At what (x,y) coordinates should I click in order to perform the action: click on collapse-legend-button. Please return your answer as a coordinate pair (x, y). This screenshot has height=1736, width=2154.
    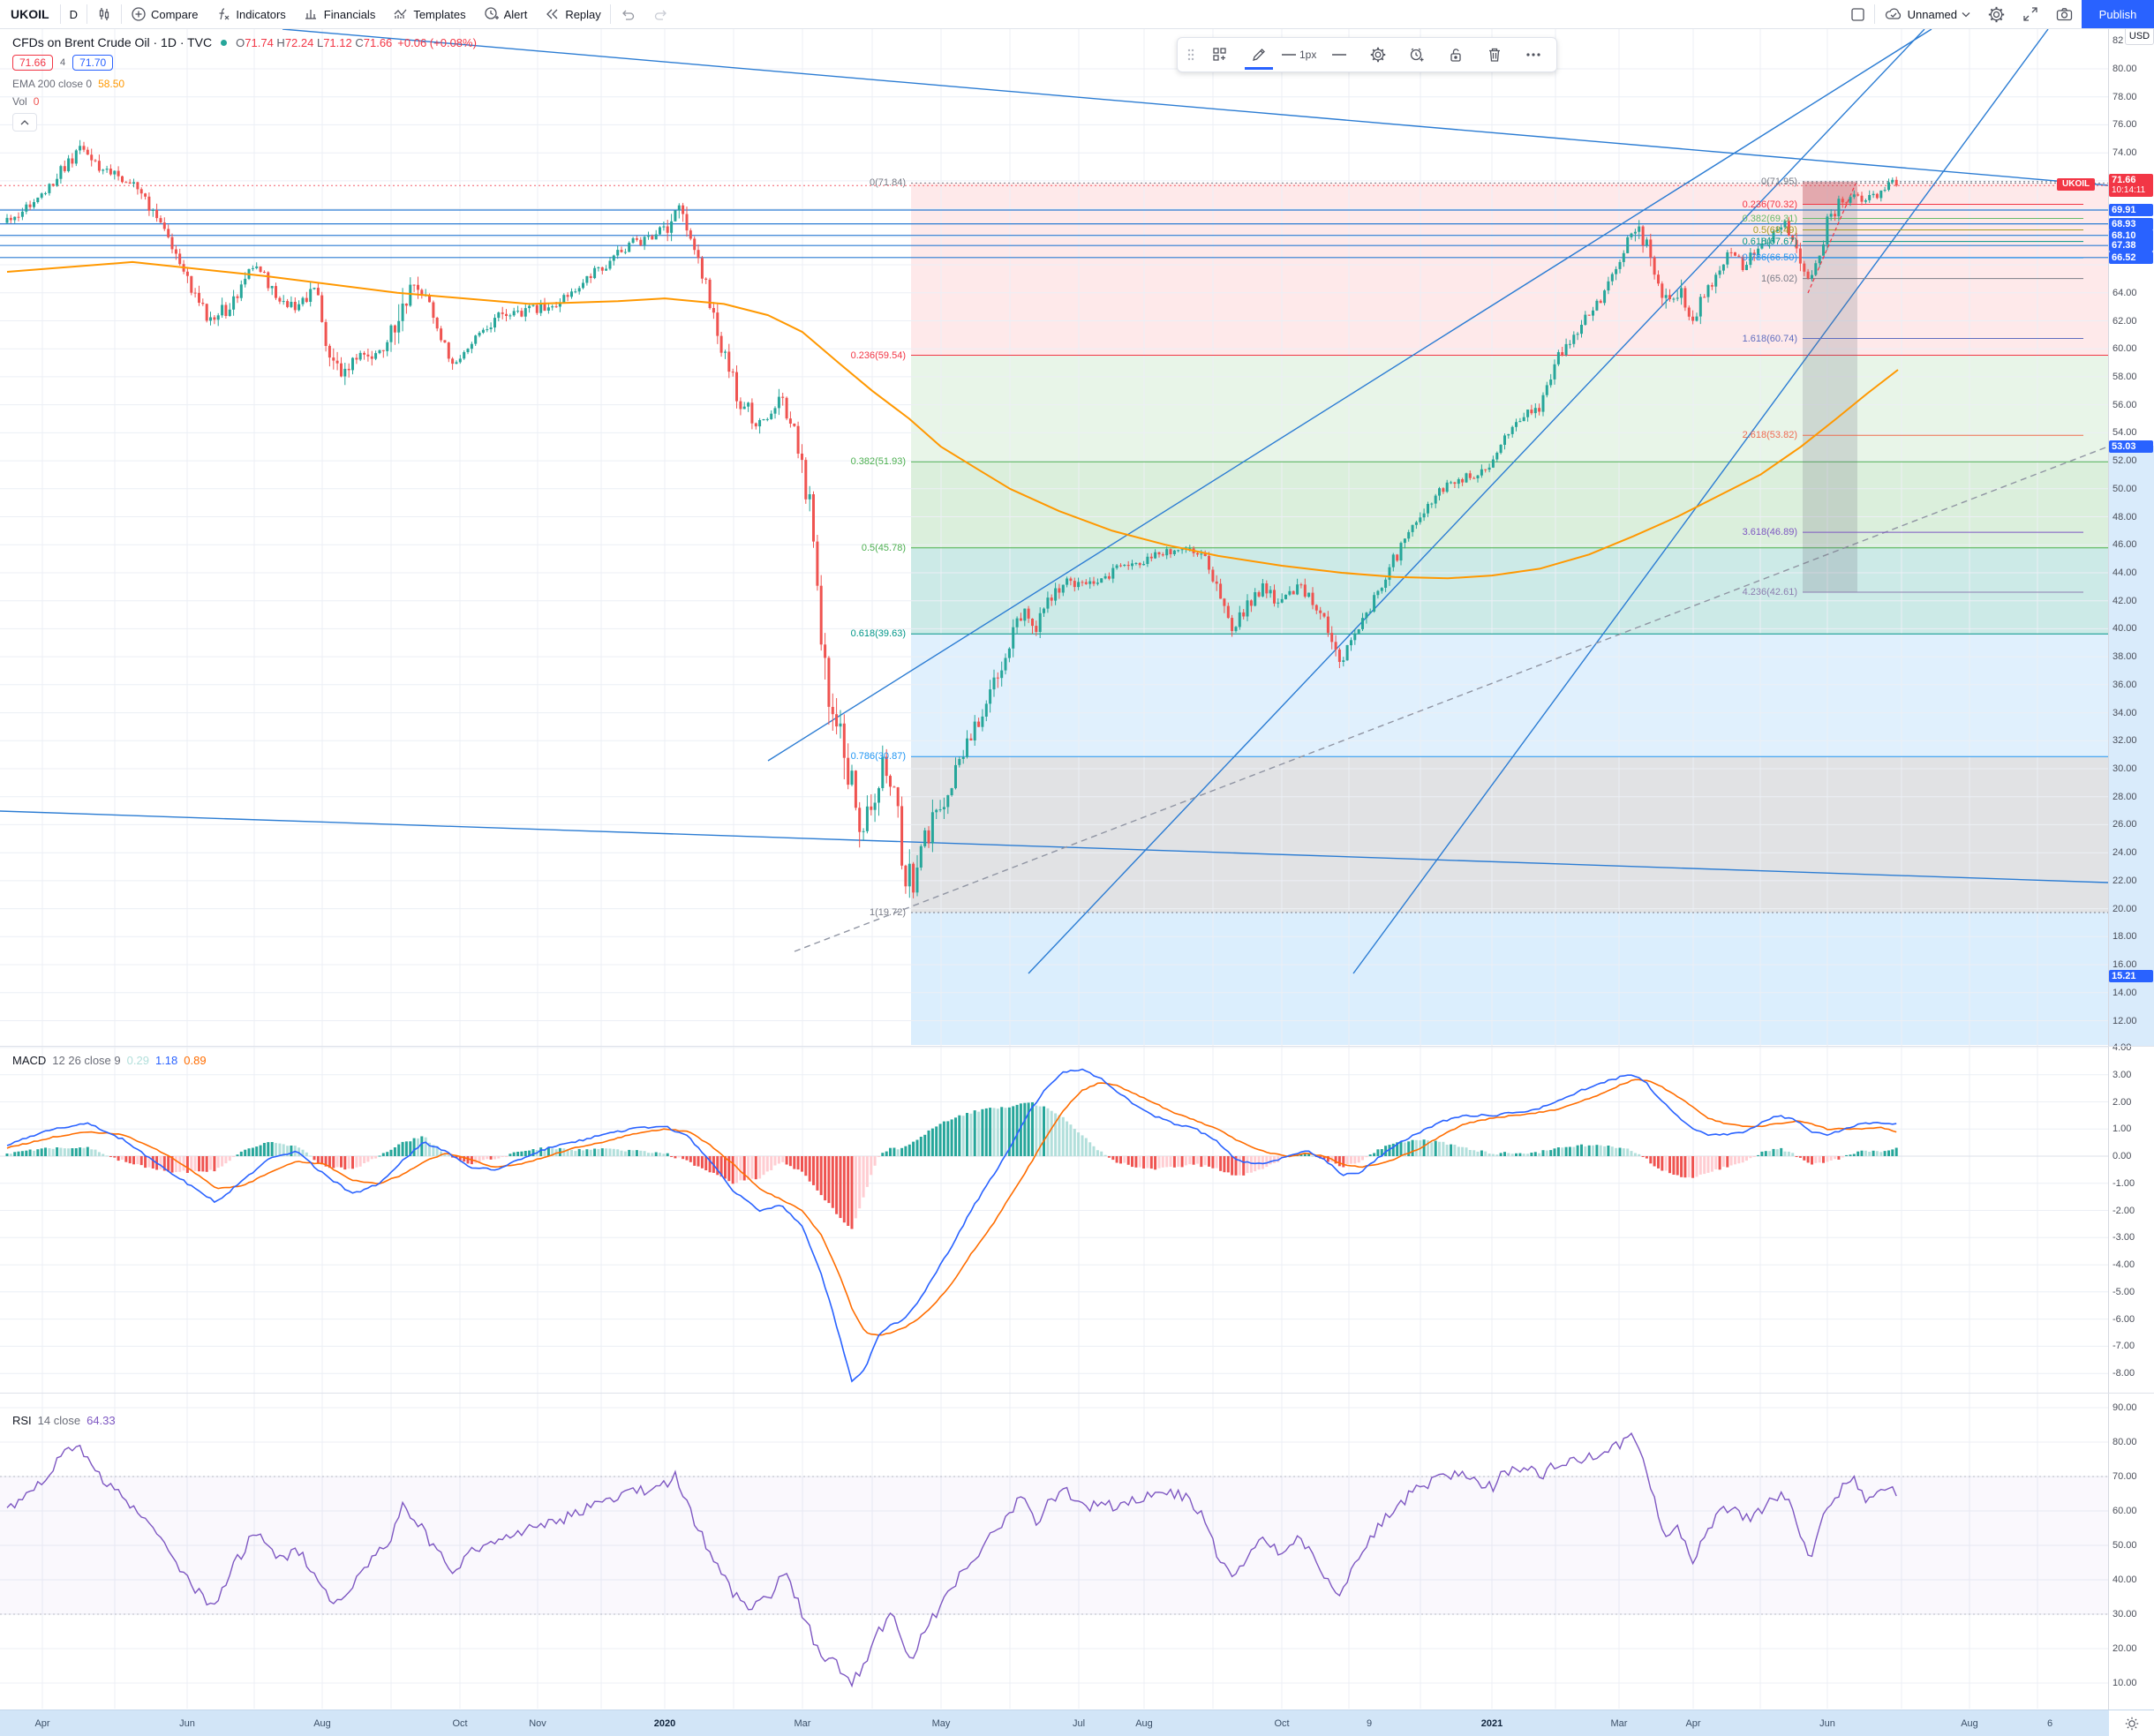
    Looking at the image, I should click on (24, 123).